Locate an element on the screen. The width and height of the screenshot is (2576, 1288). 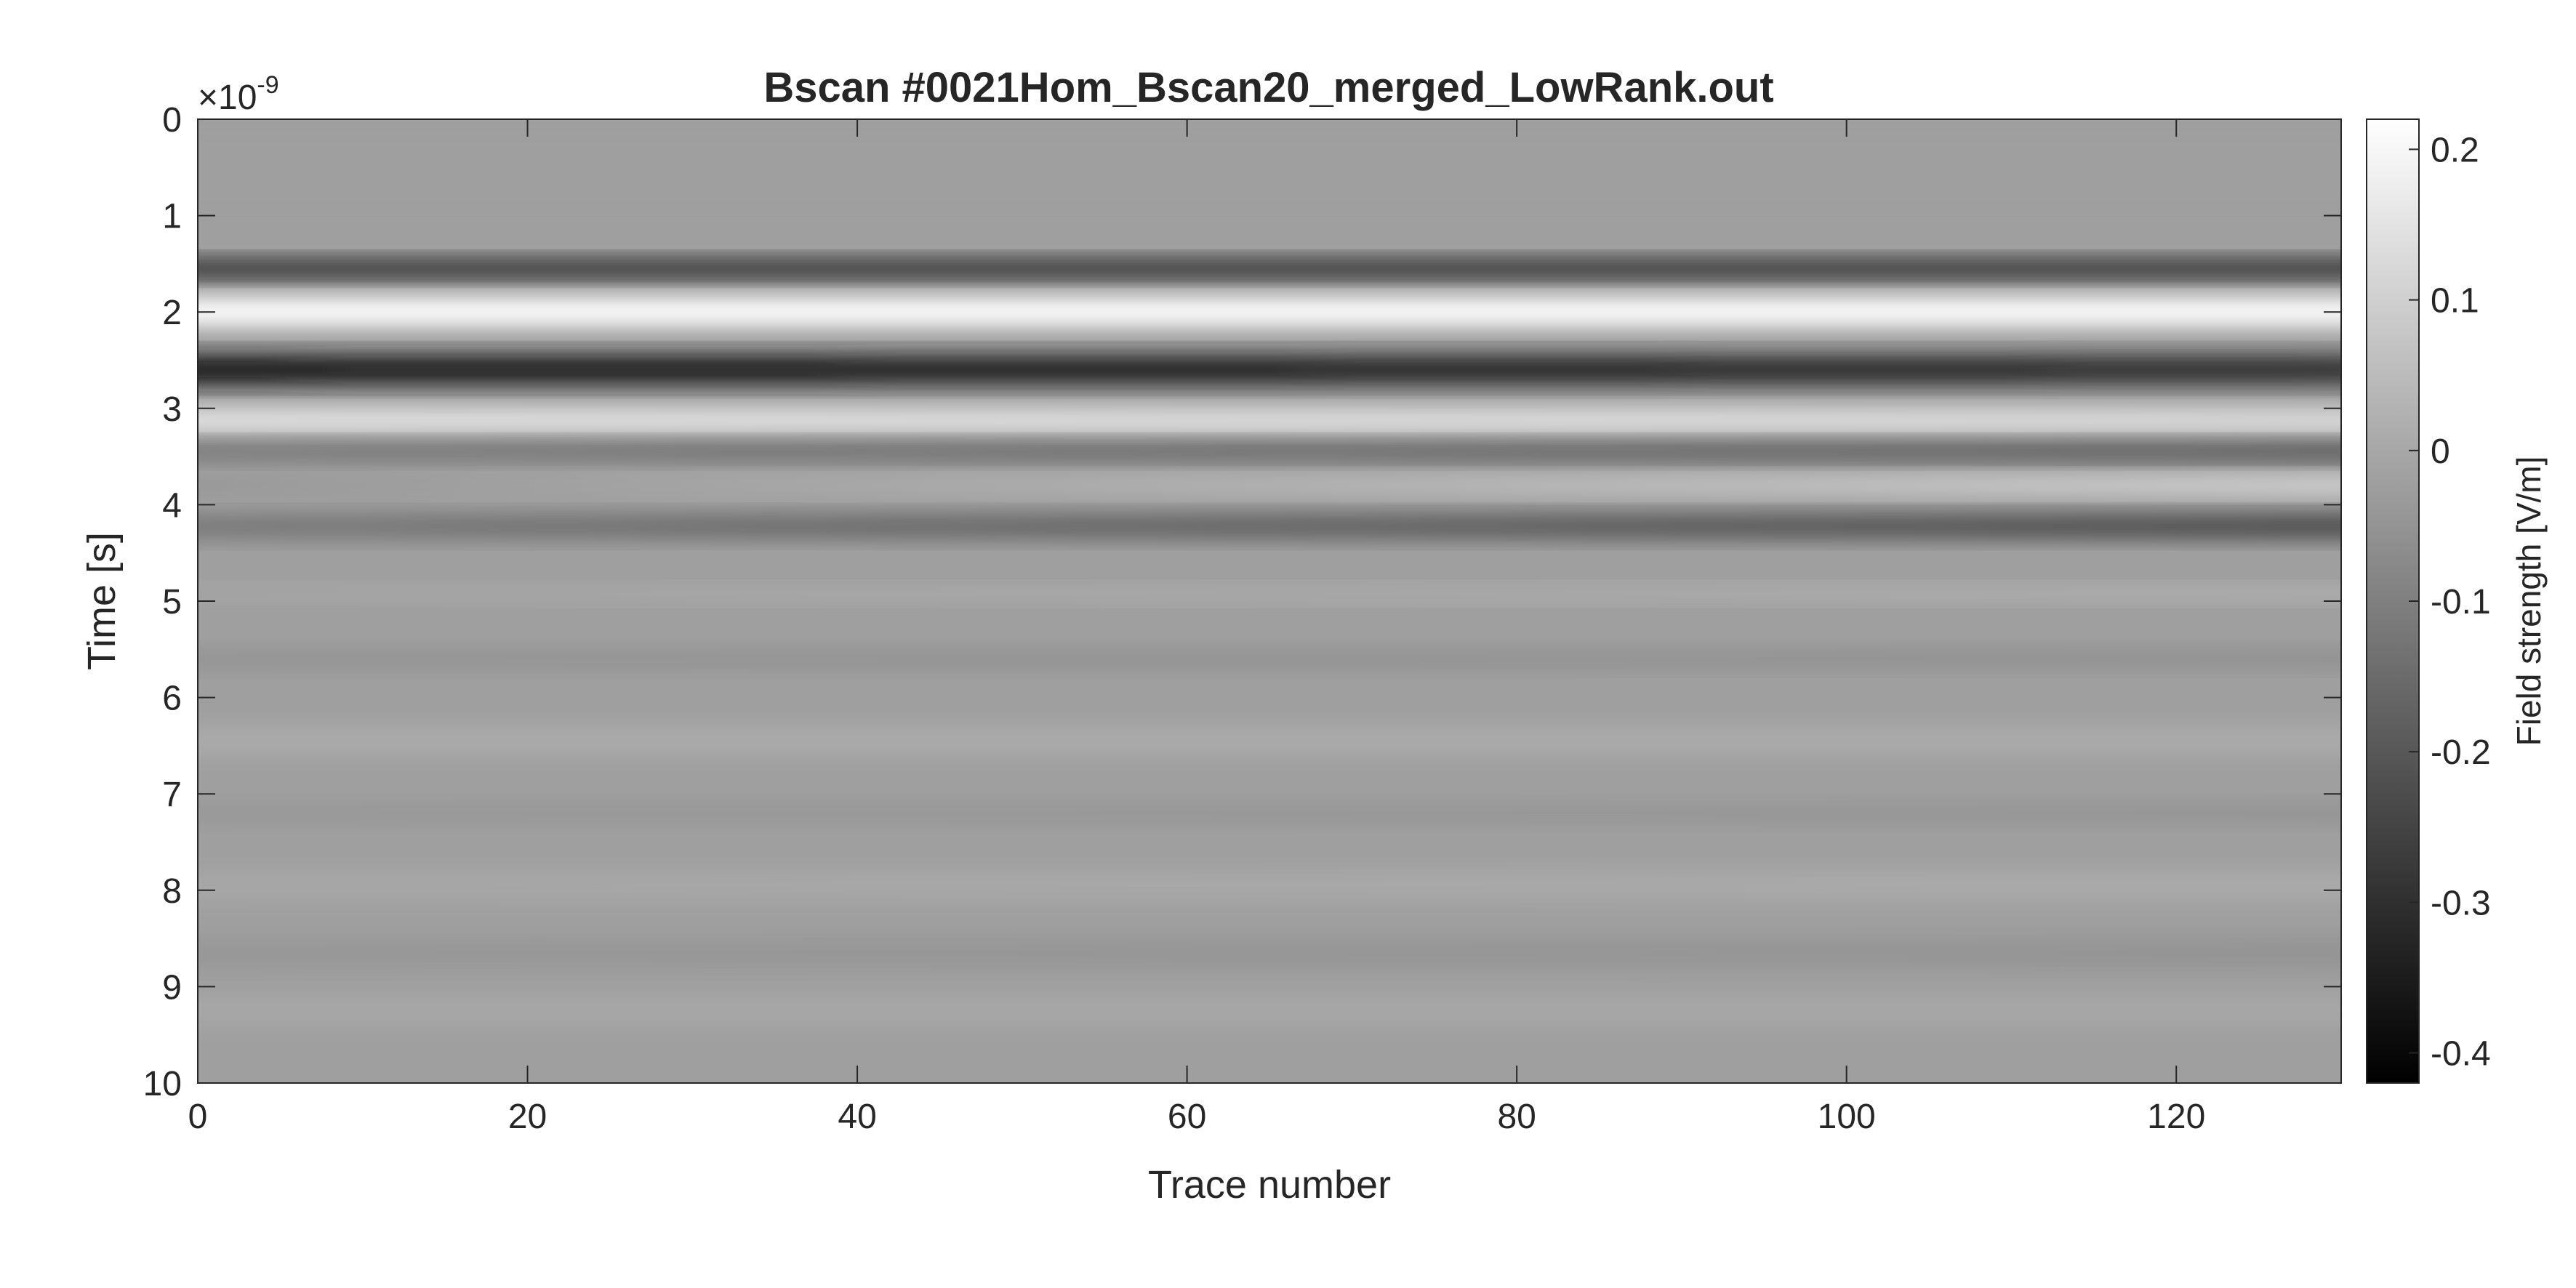
x-axis-label: Trace number is located at coordinates (1269, 1185).